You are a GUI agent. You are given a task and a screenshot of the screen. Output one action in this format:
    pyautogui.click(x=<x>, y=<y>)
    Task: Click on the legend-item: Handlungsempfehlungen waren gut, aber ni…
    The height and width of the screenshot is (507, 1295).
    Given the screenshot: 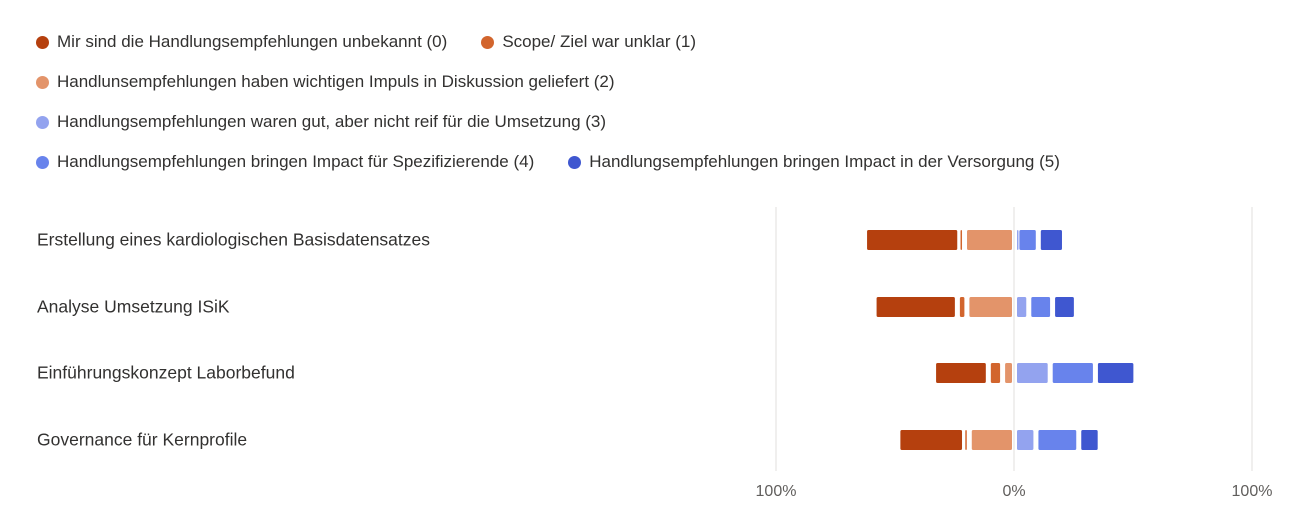 What is the action you would take?
    pyautogui.click(x=321, y=122)
    